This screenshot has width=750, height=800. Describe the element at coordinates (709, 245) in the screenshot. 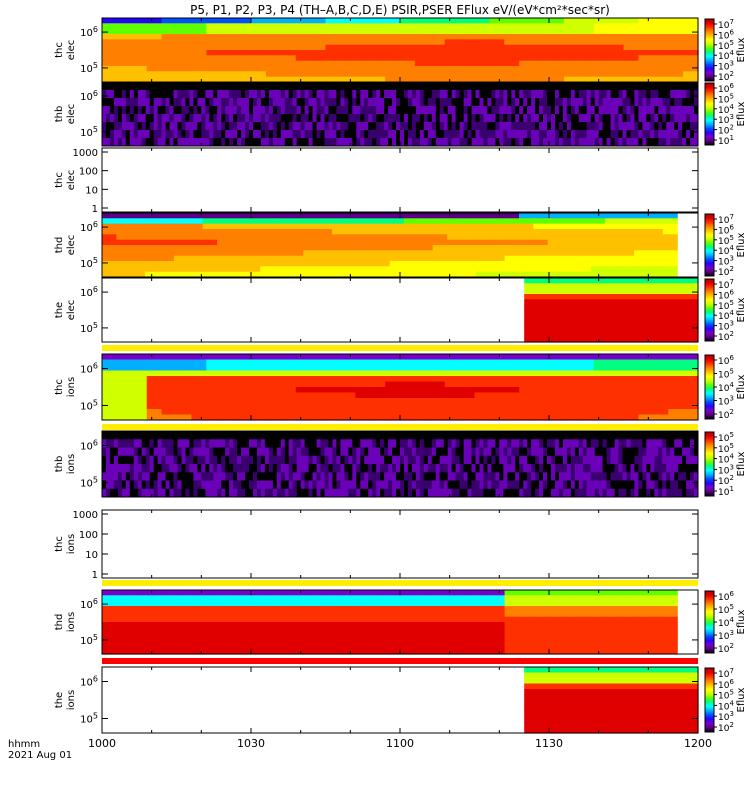

I see `colorbar` at that location.